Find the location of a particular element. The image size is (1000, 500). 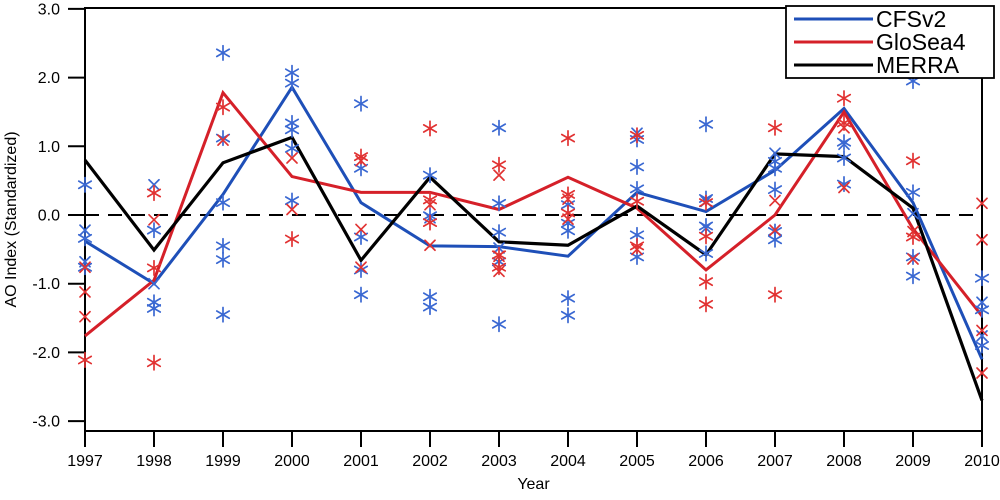

x-axis-title: Year is located at coordinates (533, 484).